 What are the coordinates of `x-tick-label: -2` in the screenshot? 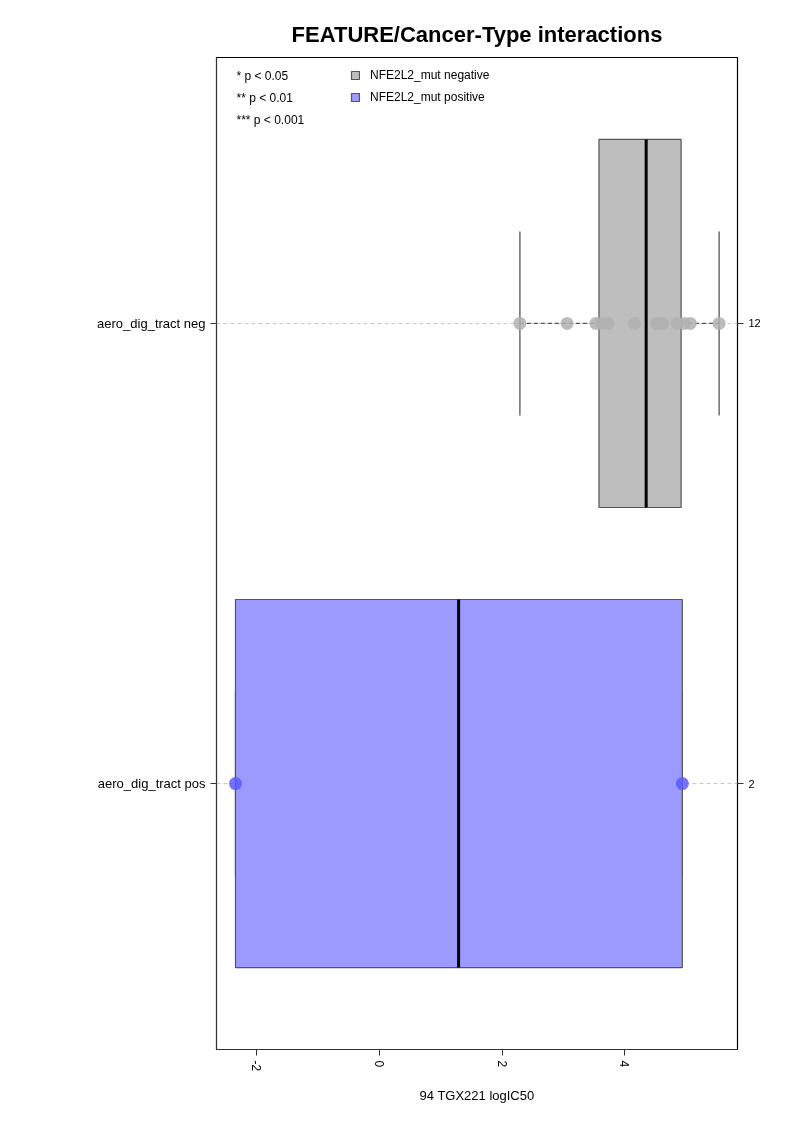 It's located at (256, 1066).